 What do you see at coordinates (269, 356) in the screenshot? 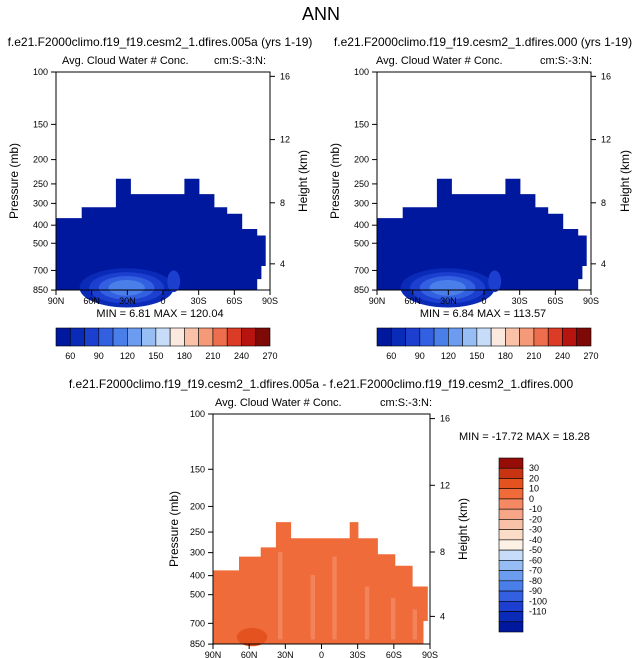
I see `colorbar-label: 270` at bounding box center [269, 356].